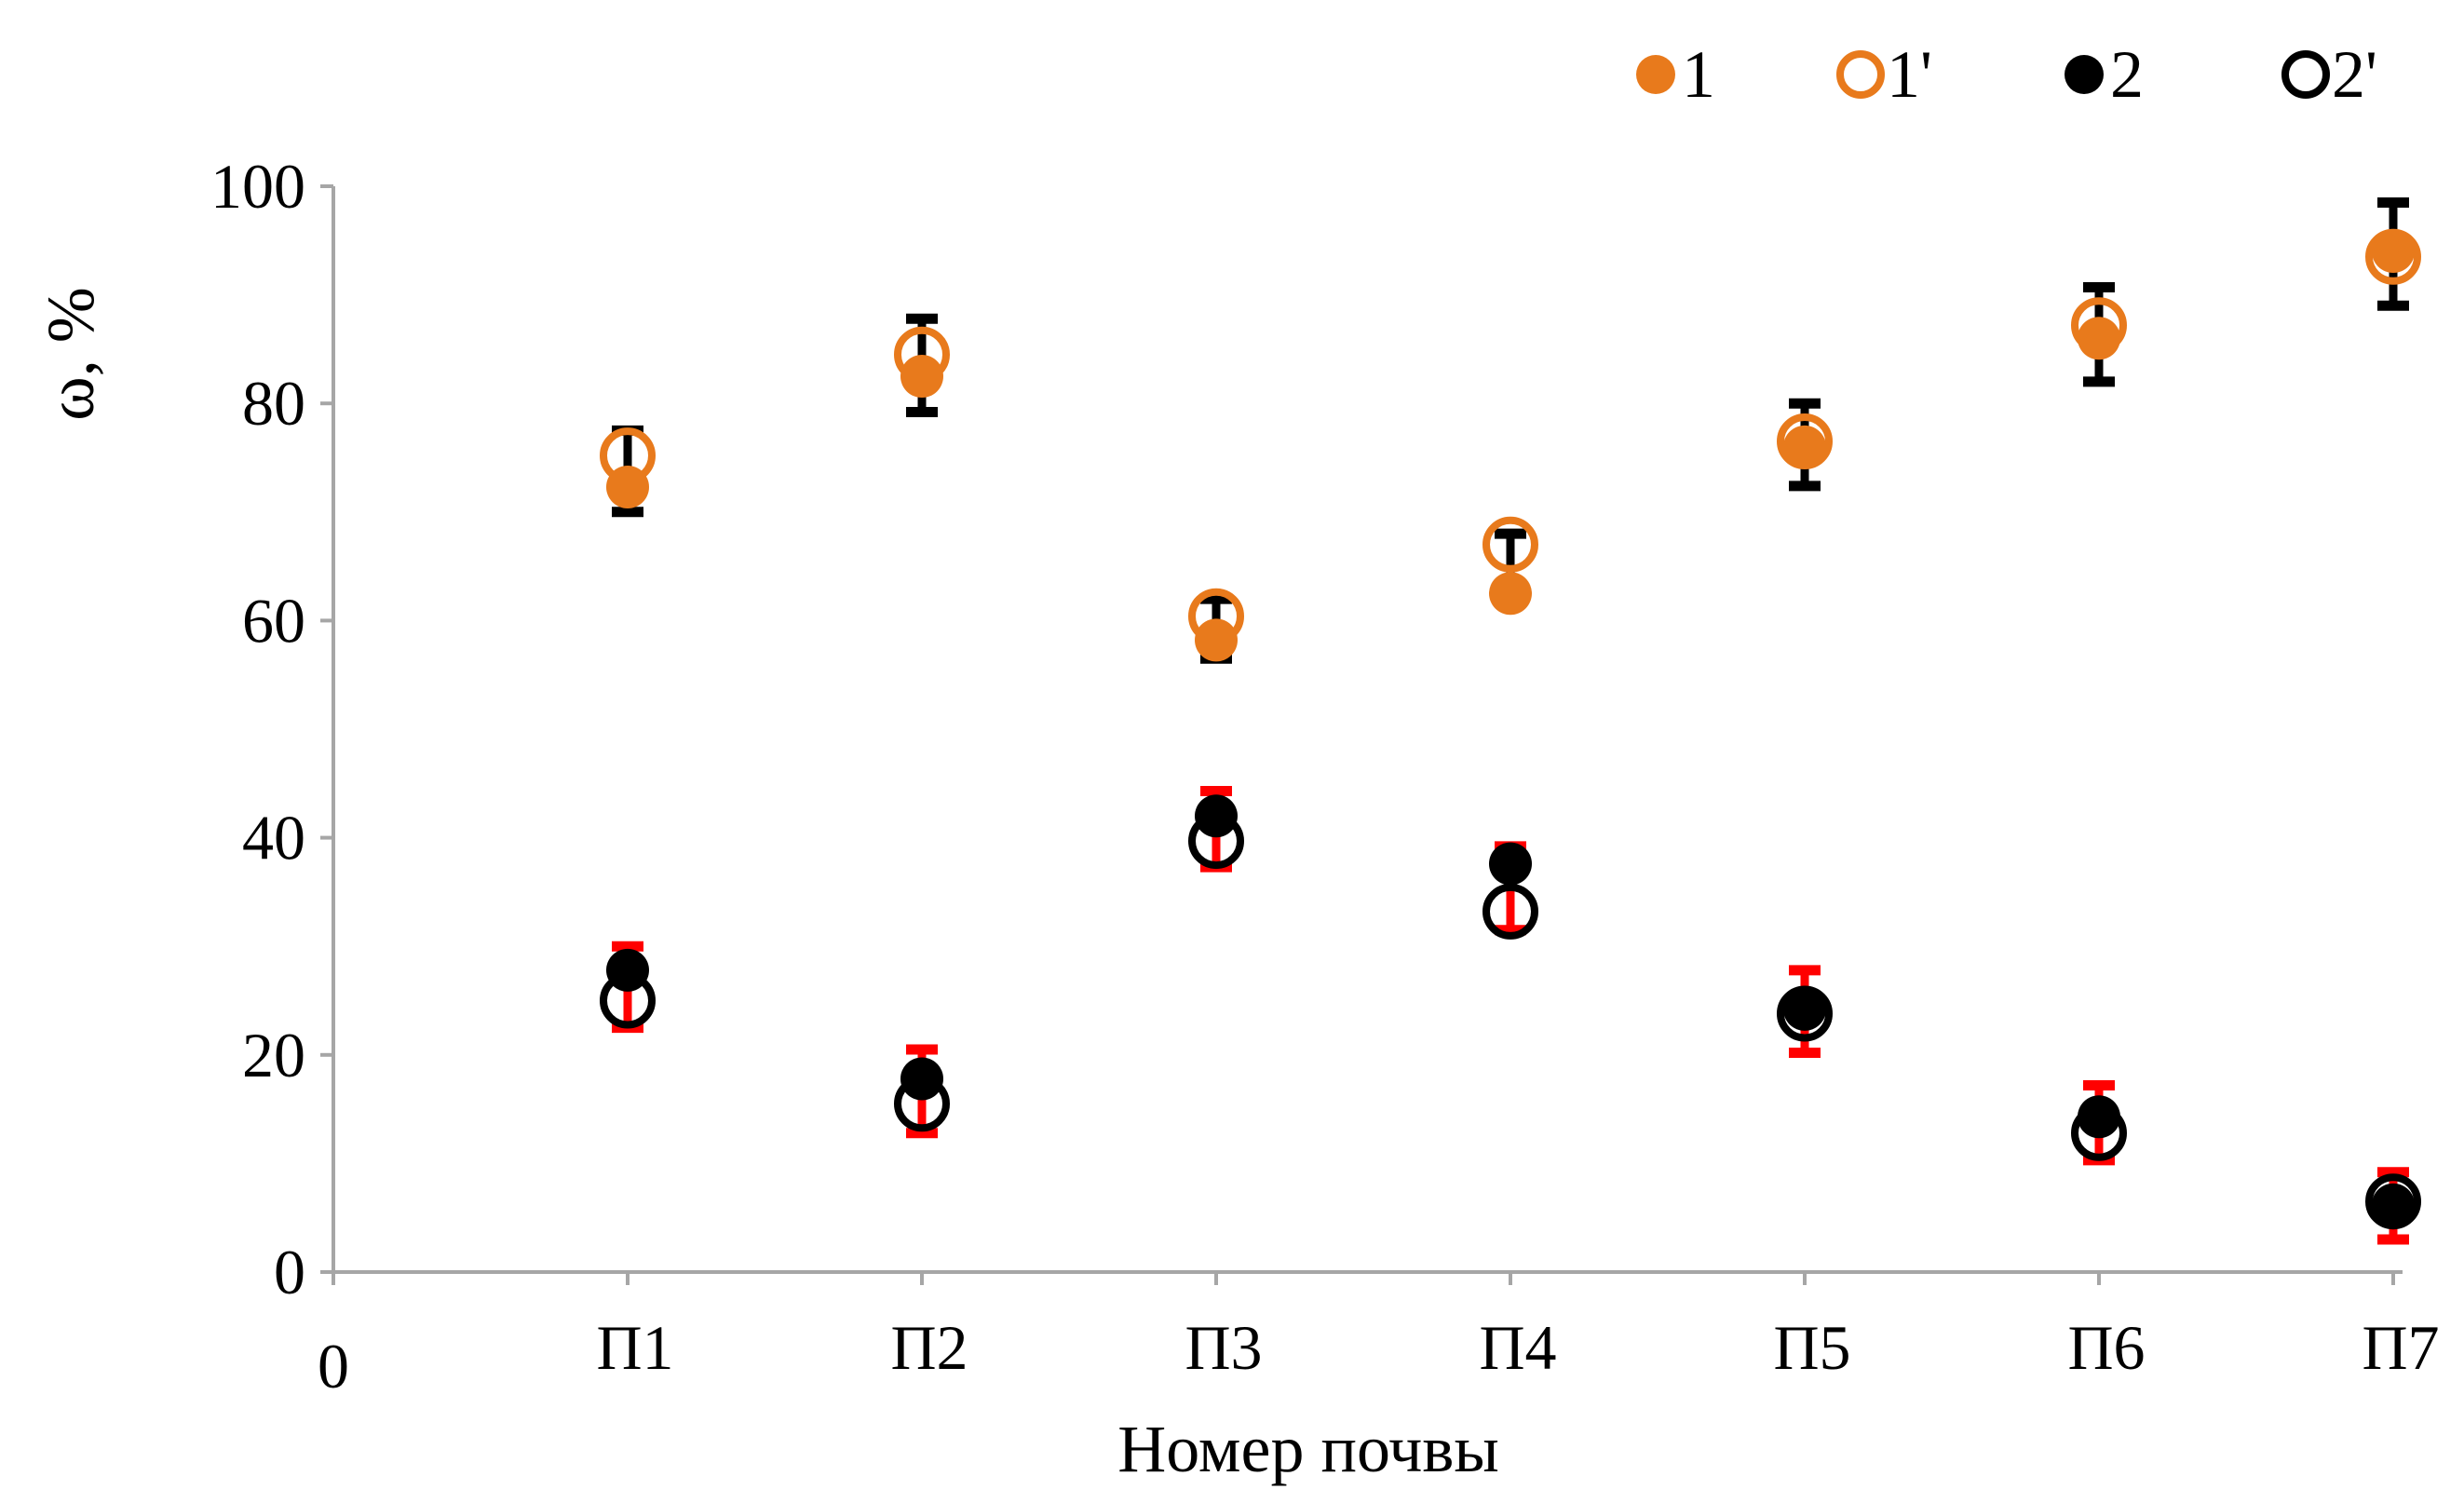 This screenshot has height=1503, width=2464. What do you see at coordinates (1510, 544) in the screenshot?
I see `point-series-1-prime` at bounding box center [1510, 544].